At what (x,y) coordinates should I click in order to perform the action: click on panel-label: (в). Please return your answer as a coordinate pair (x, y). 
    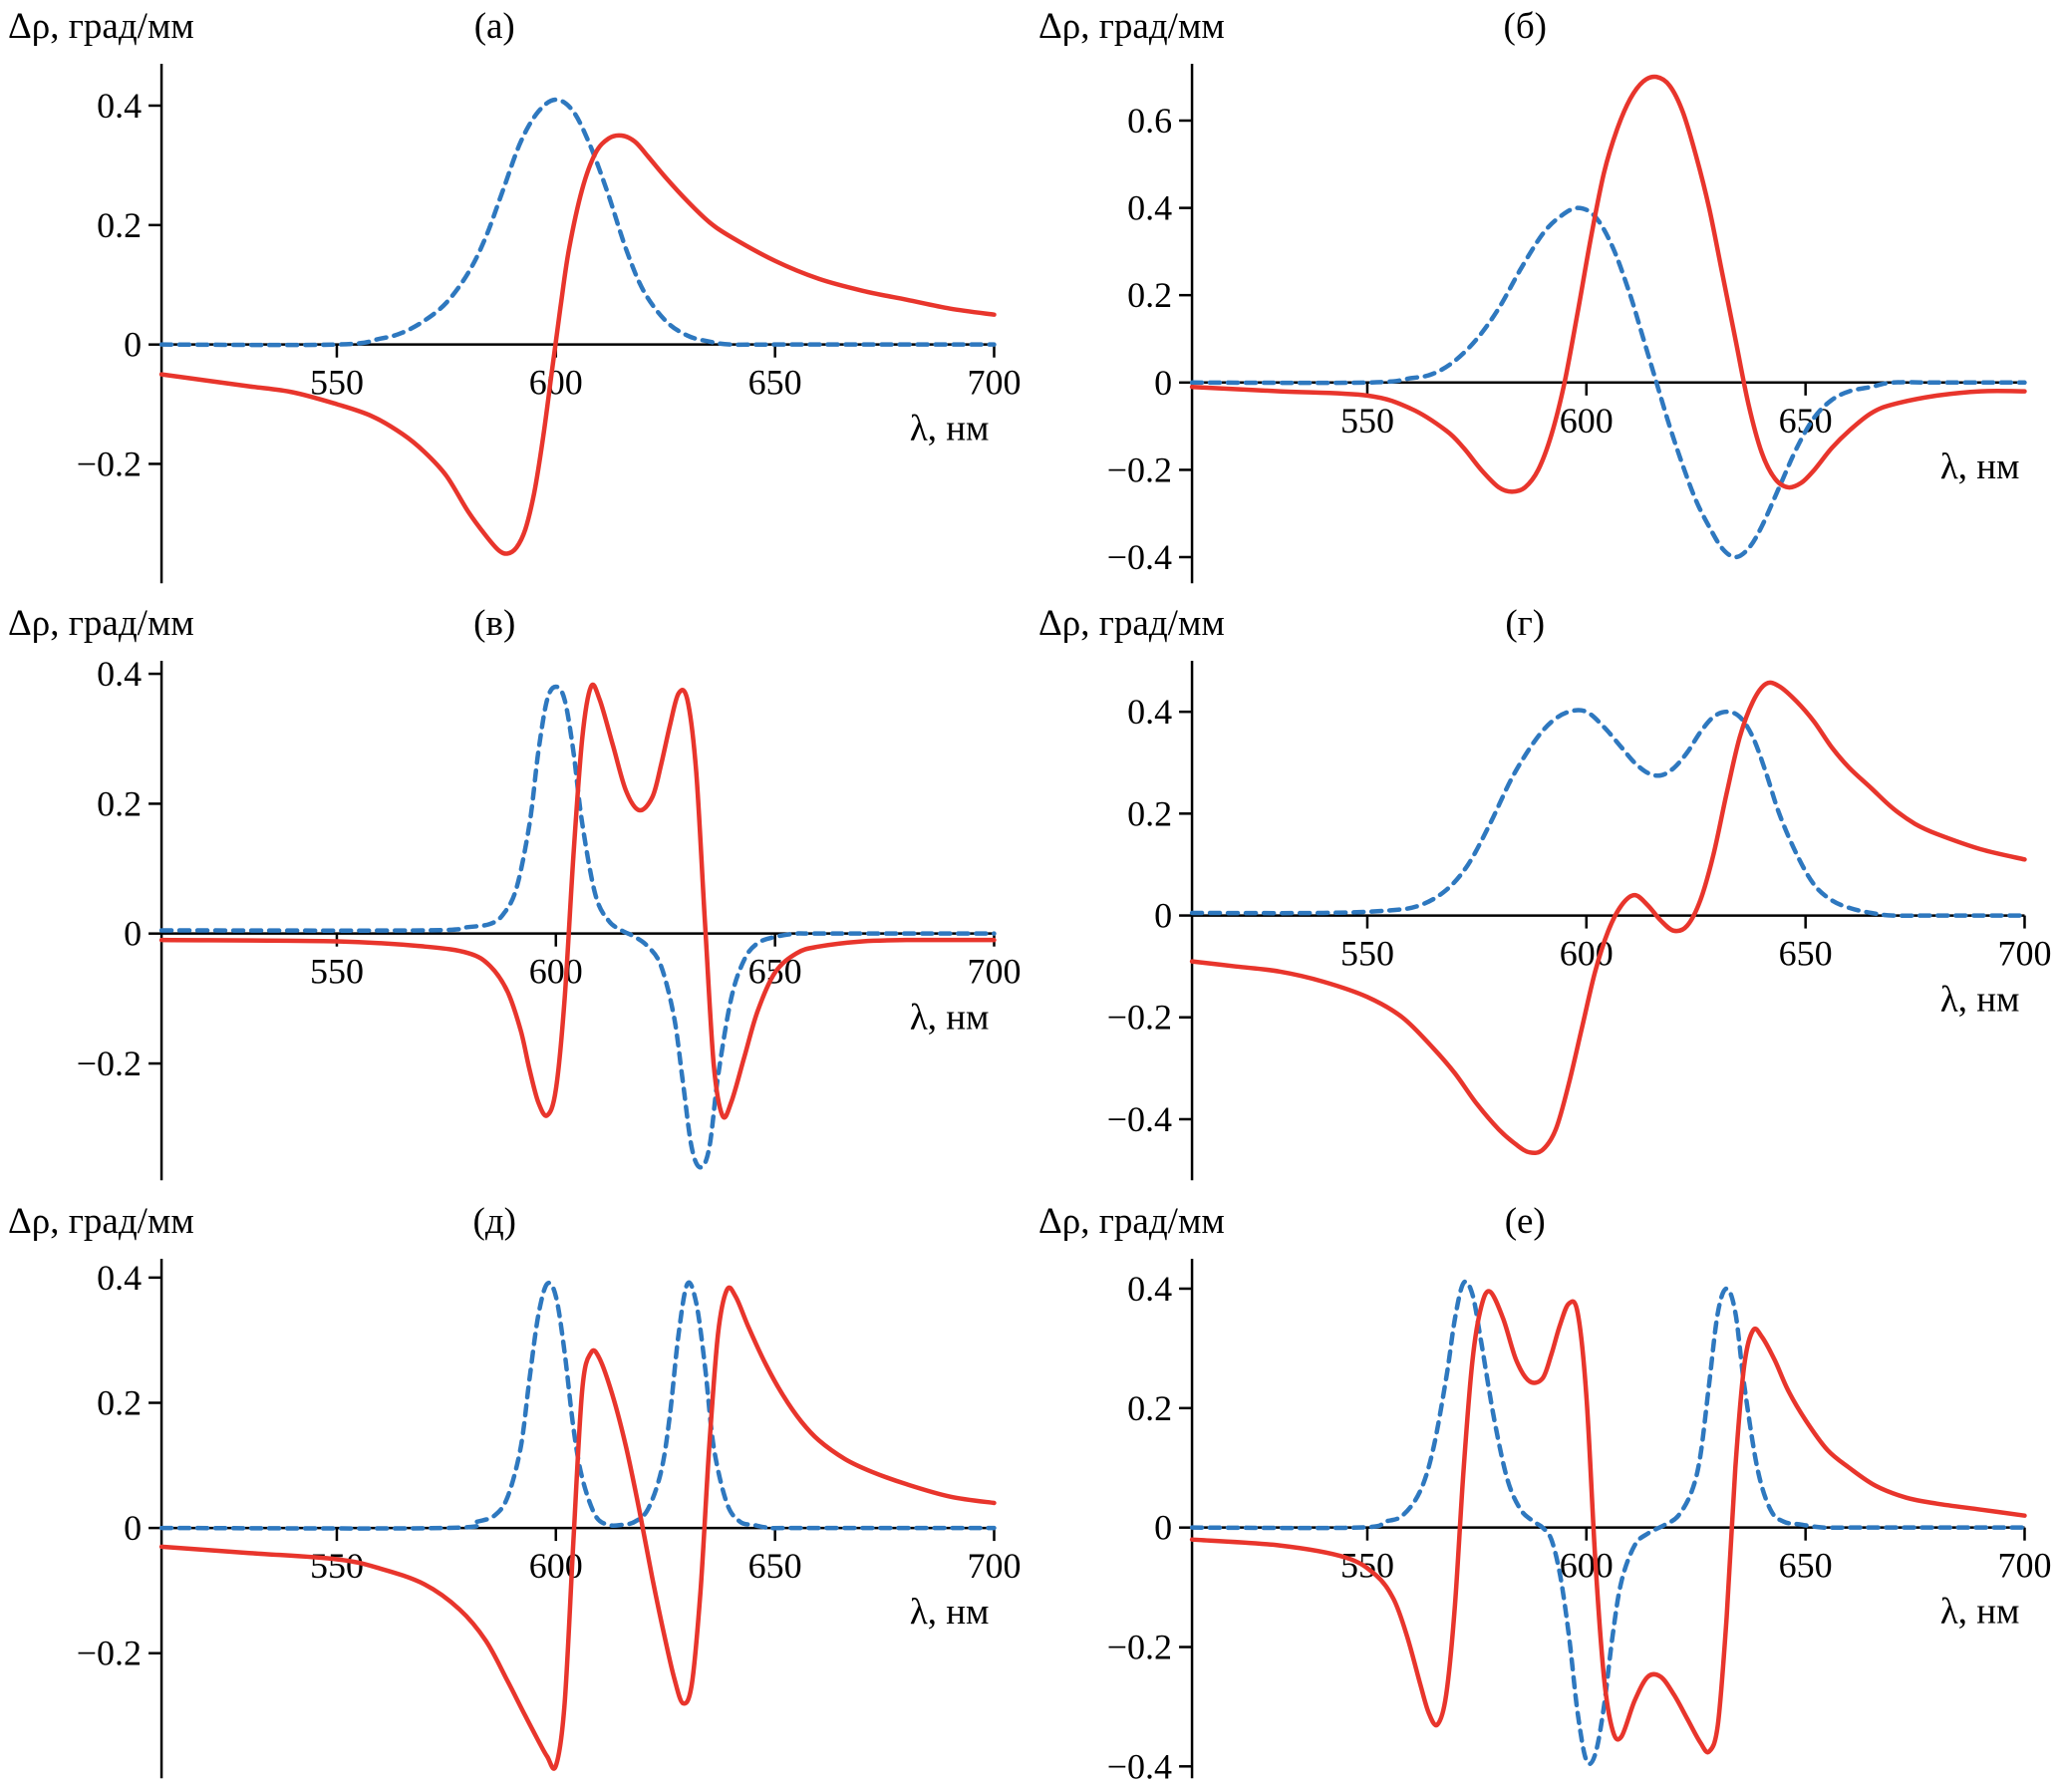
    Looking at the image, I should click on (494, 623).